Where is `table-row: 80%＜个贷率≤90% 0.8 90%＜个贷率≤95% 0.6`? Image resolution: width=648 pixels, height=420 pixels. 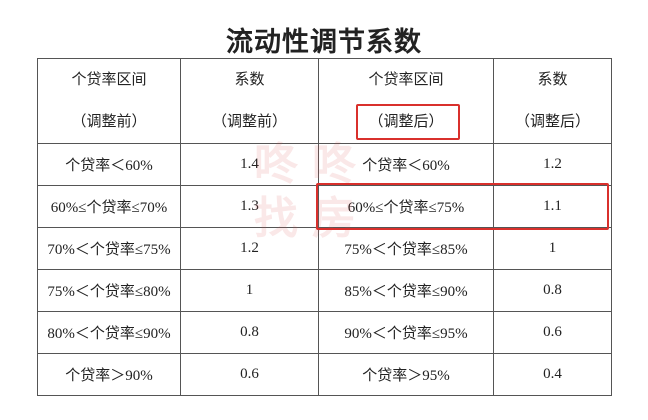
table-row: 80%＜个贷率≤90% 0.8 90%＜个贷率≤95% 0.6 is located at coordinates (324, 332).